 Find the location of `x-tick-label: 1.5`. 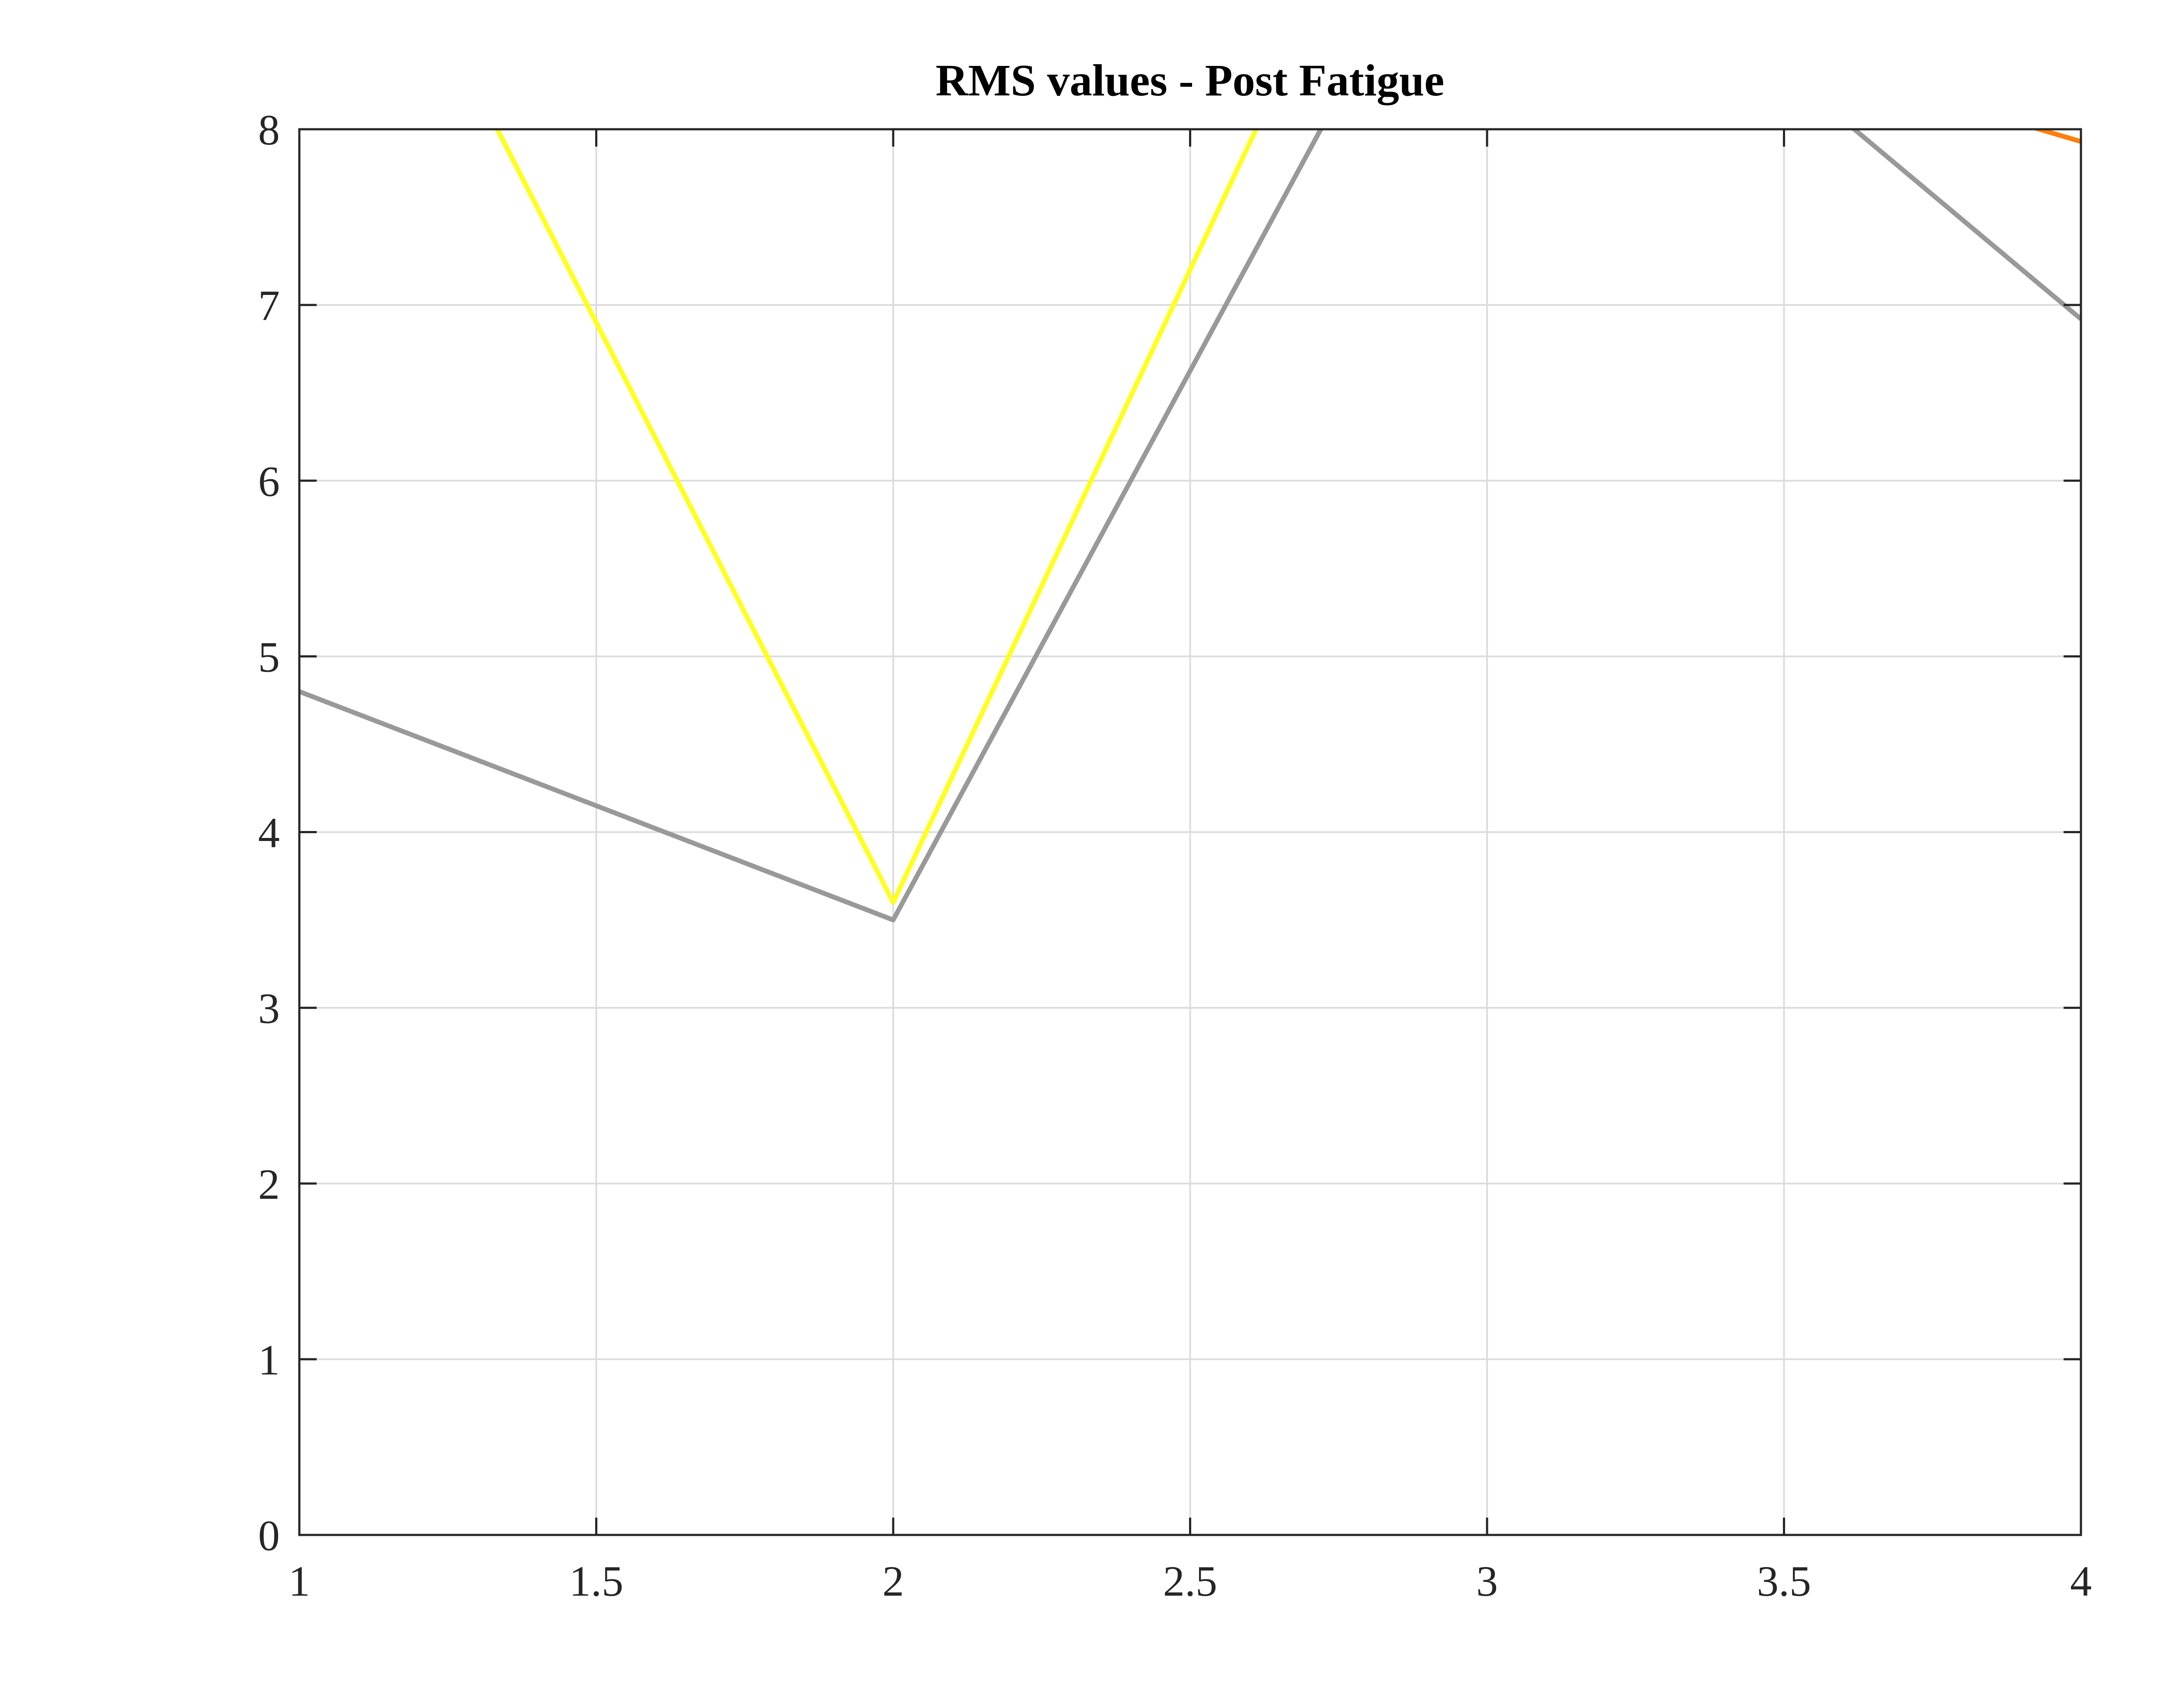

x-tick-label: 1.5 is located at coordinates (596, 1581).